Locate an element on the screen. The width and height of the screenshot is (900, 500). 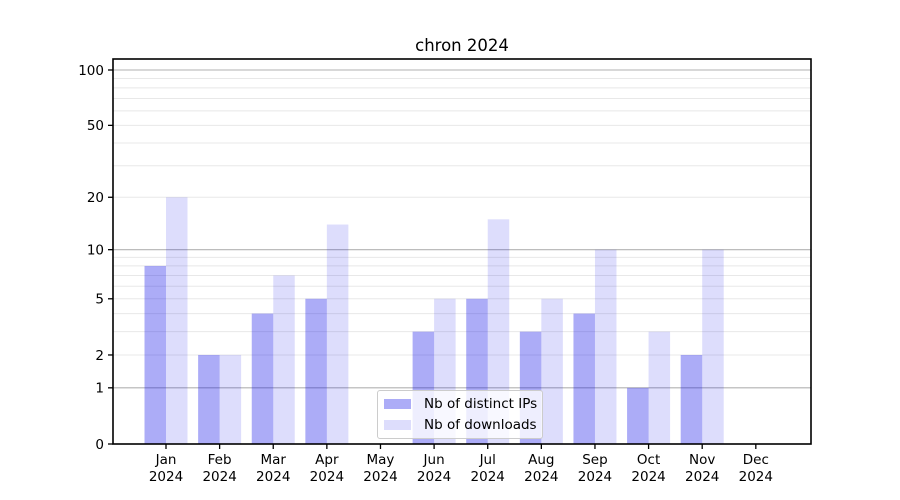
x-tick-label-month: Jun is located at coordinates (434, 460).